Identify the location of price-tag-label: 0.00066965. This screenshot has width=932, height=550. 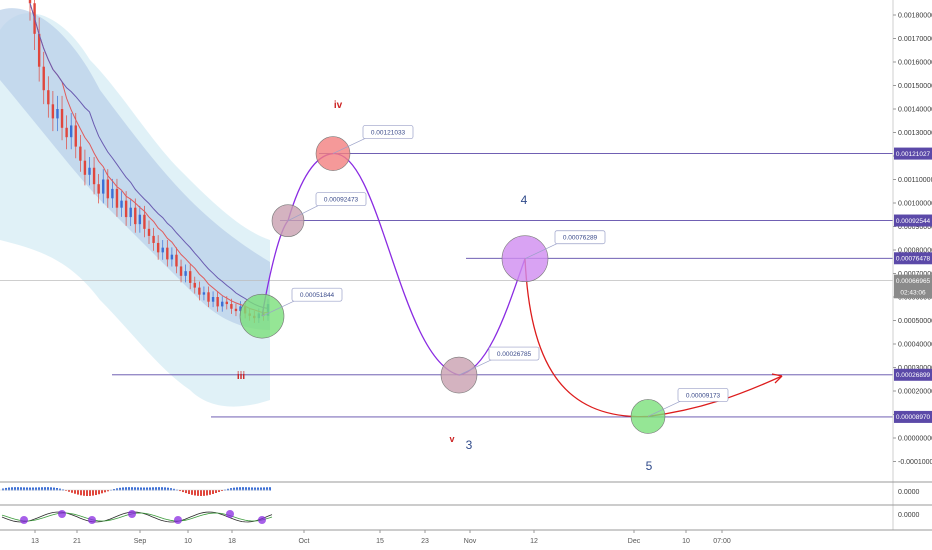
(913, 281).